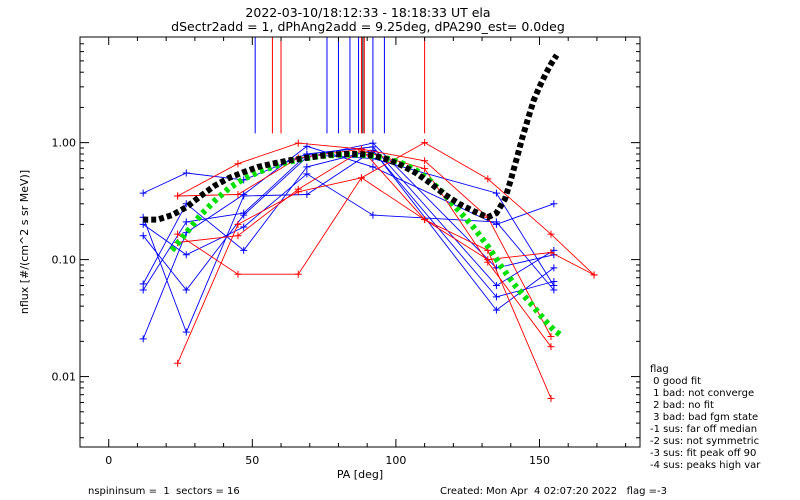  I want to click on flag-legend-title: flag, so click(659, 369).